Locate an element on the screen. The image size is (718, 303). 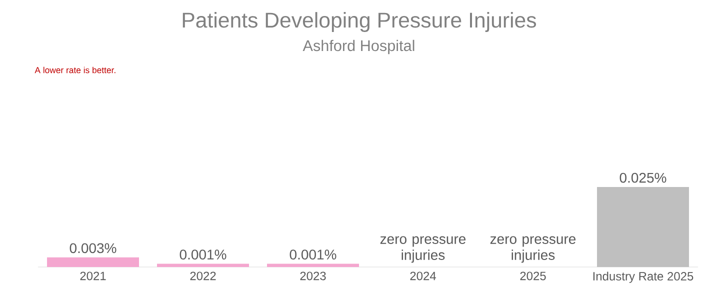
text: A lower rate is better. is located at coordinates (75, 70).